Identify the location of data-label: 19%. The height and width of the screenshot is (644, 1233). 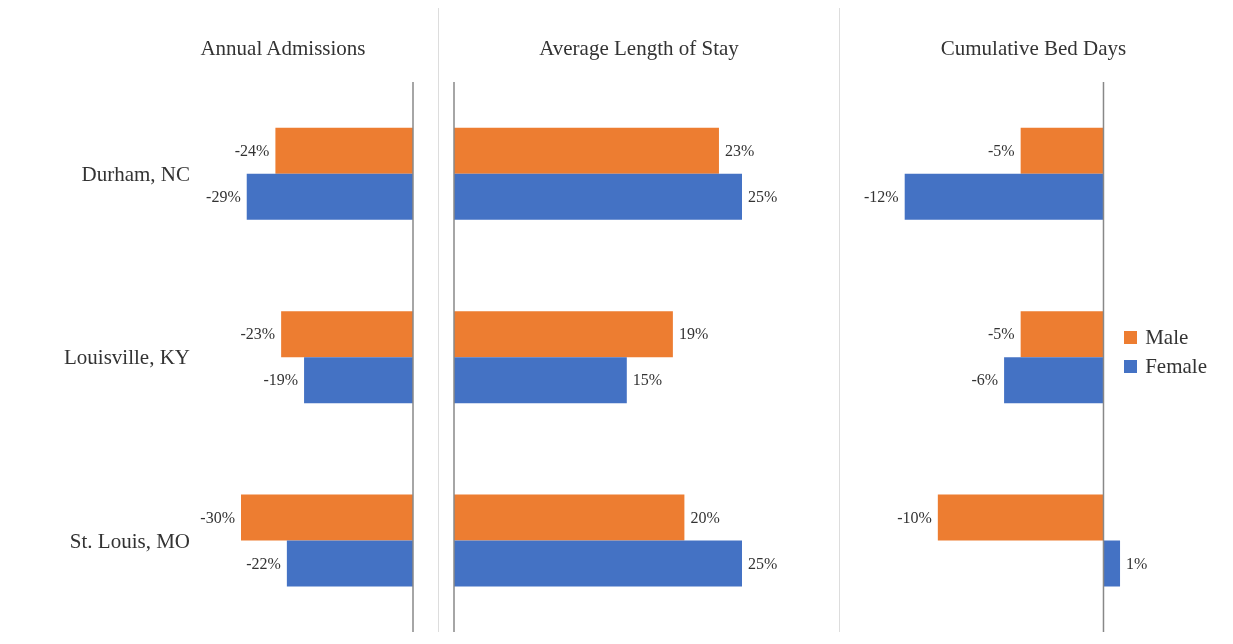
(693, 334).